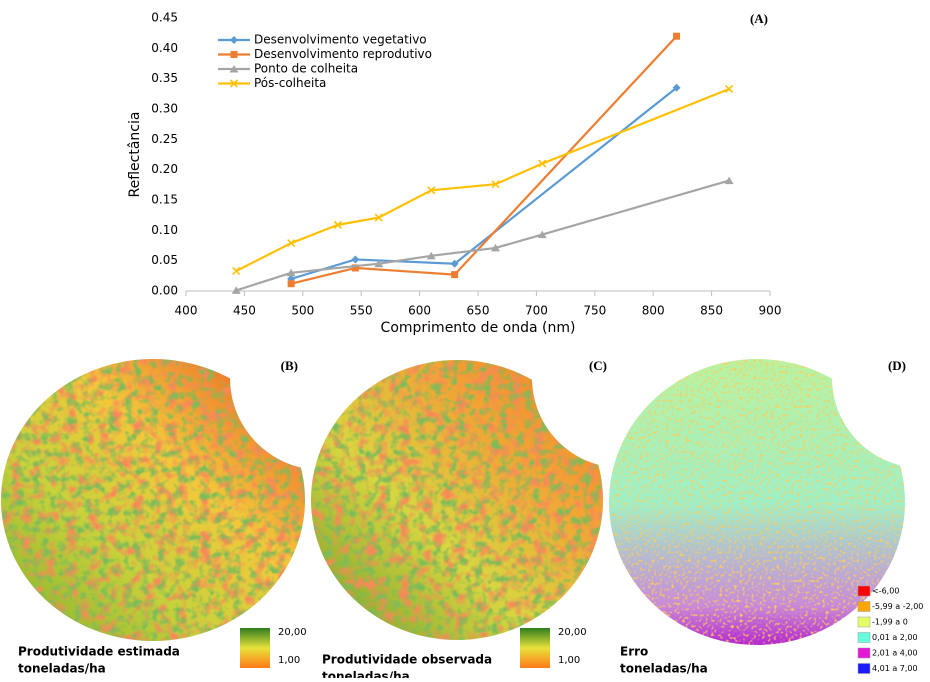 Image resolution: width=930 pixels, height=682 pixels. I want to click on map-title: Produtividade estimada, so click(99, 652).